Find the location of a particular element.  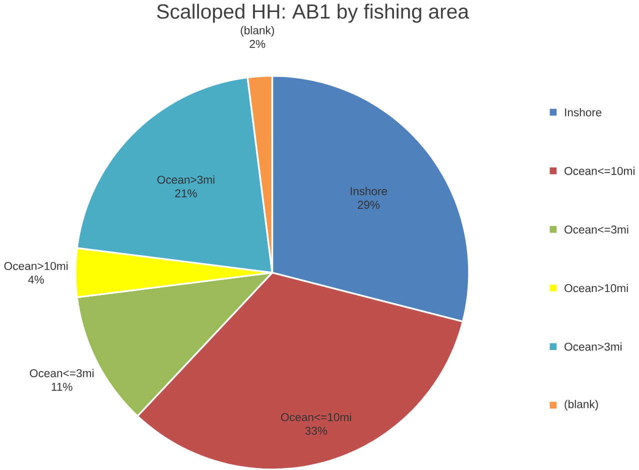

legend-label: Ocean>10mi is located at coordinates (596, 288).